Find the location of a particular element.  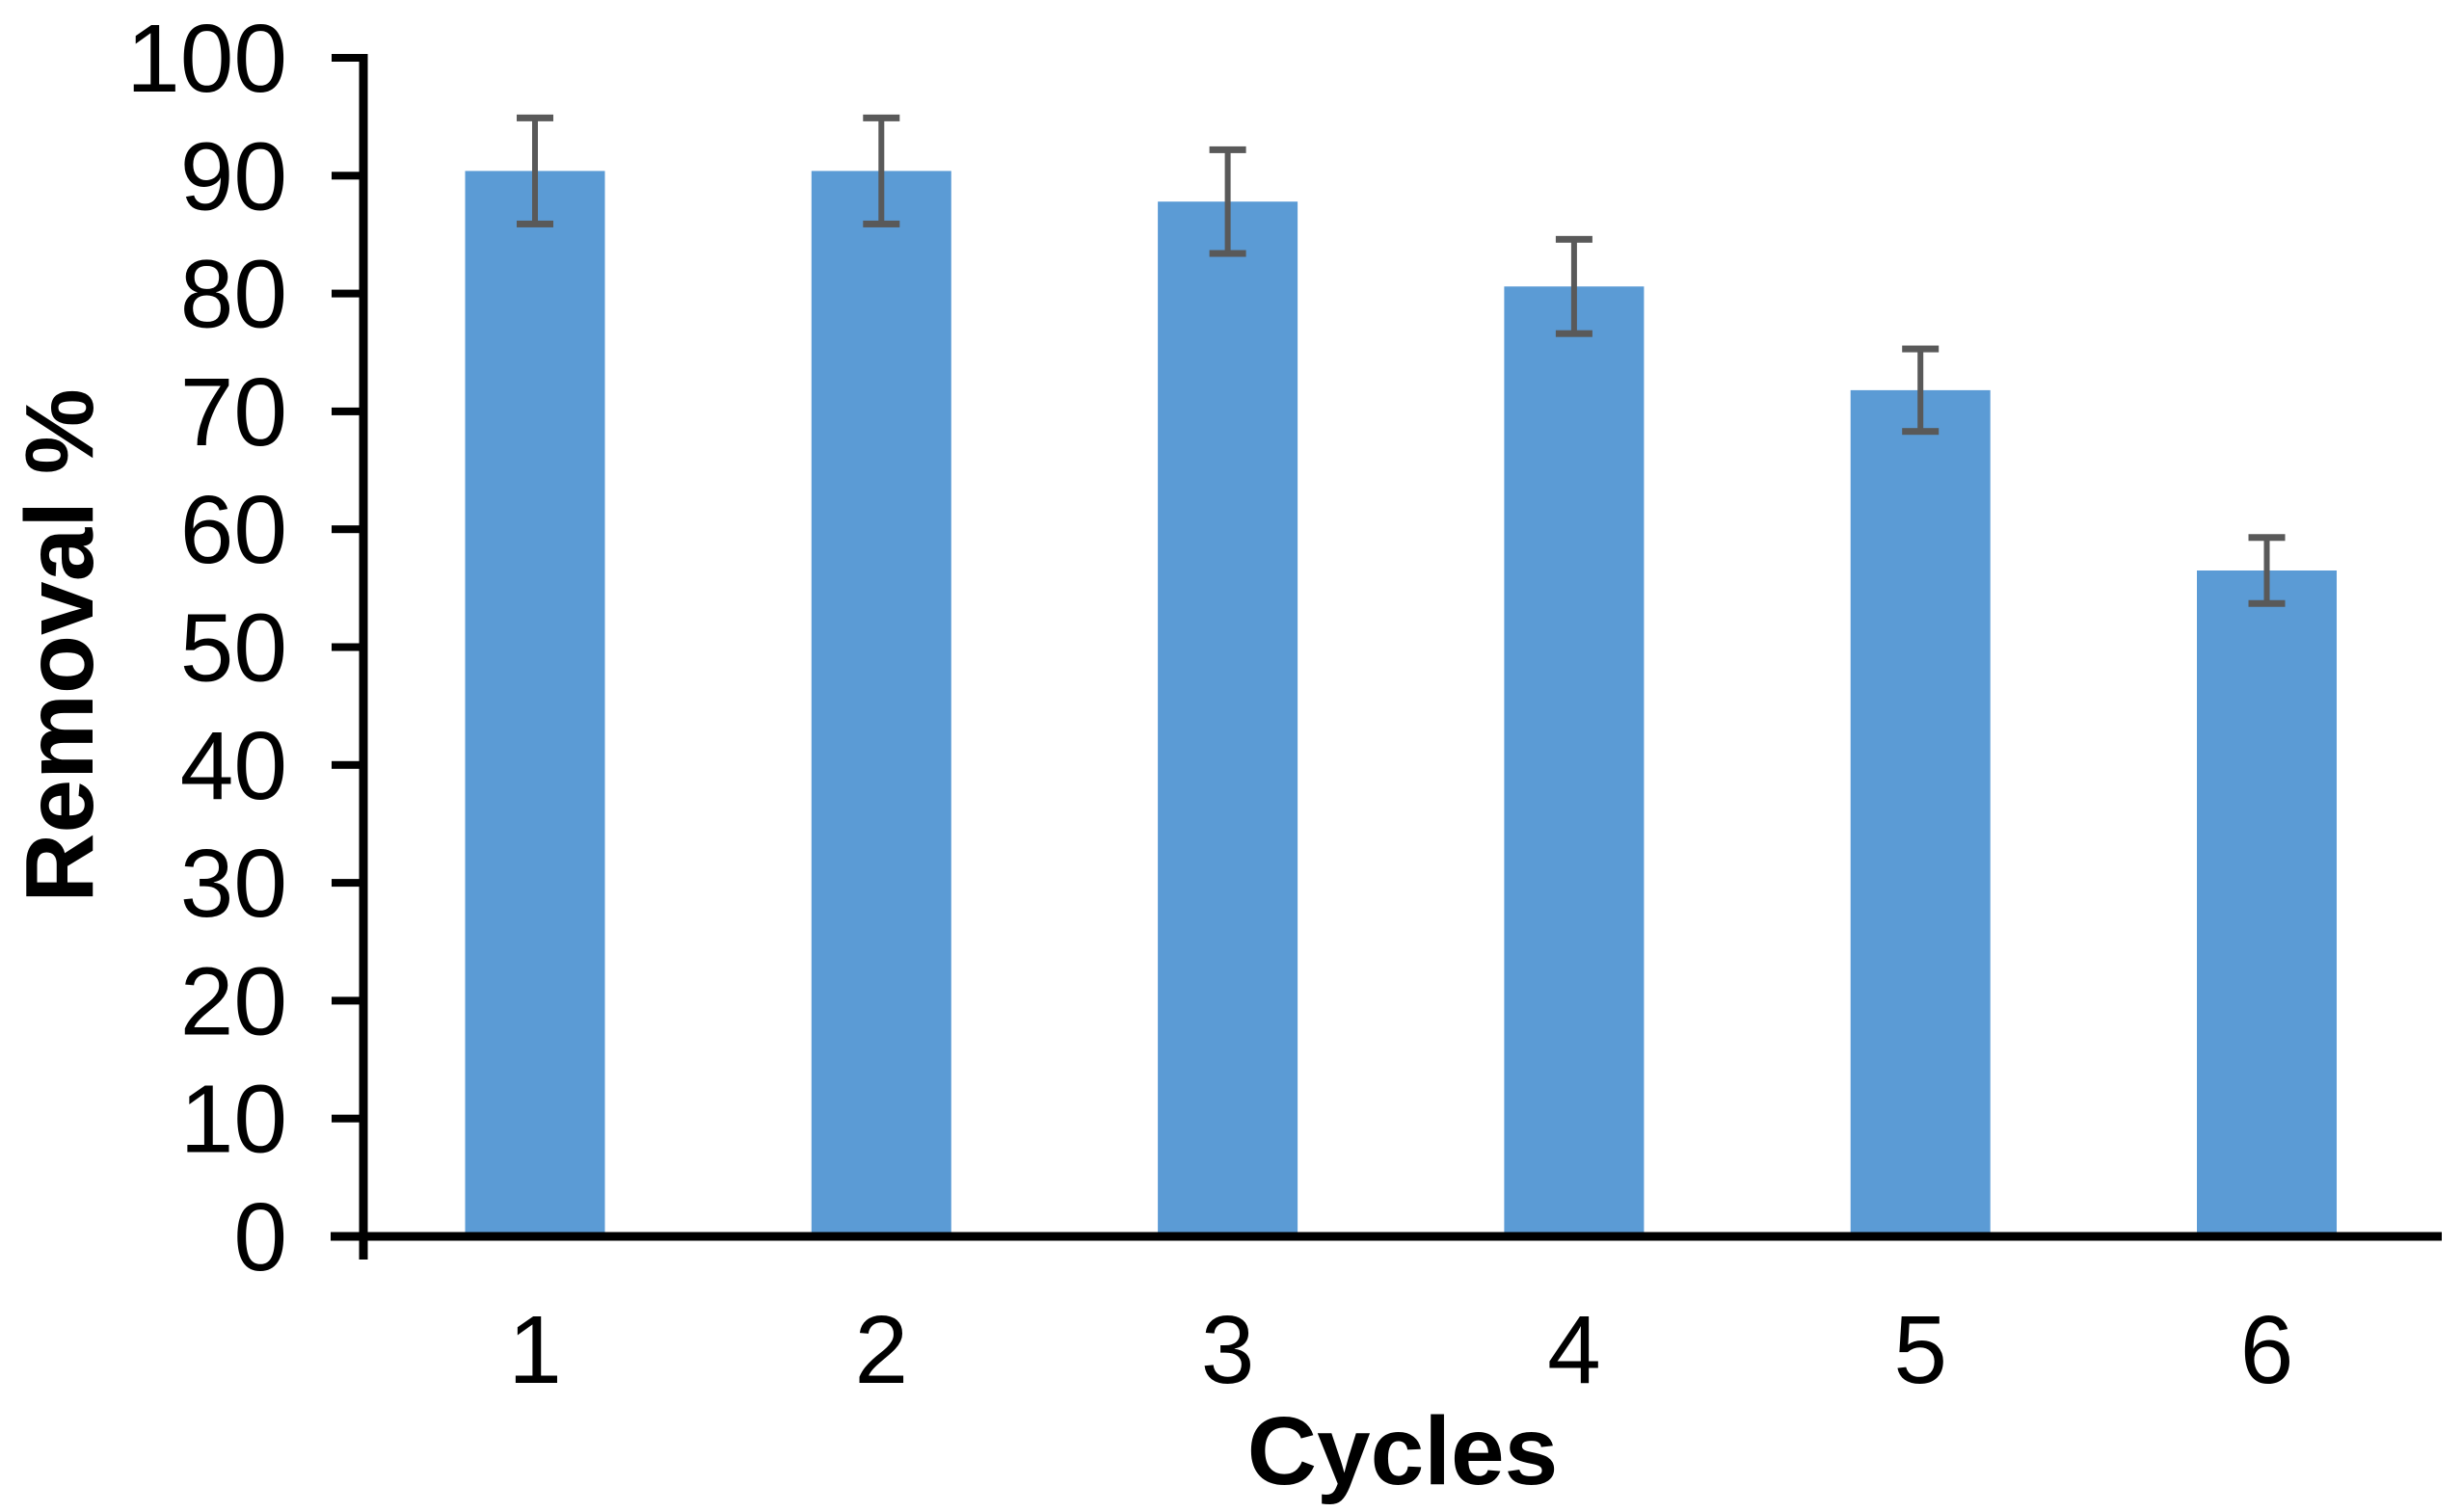

x-category-label: 6 is located at coordinates (2267, 1350).